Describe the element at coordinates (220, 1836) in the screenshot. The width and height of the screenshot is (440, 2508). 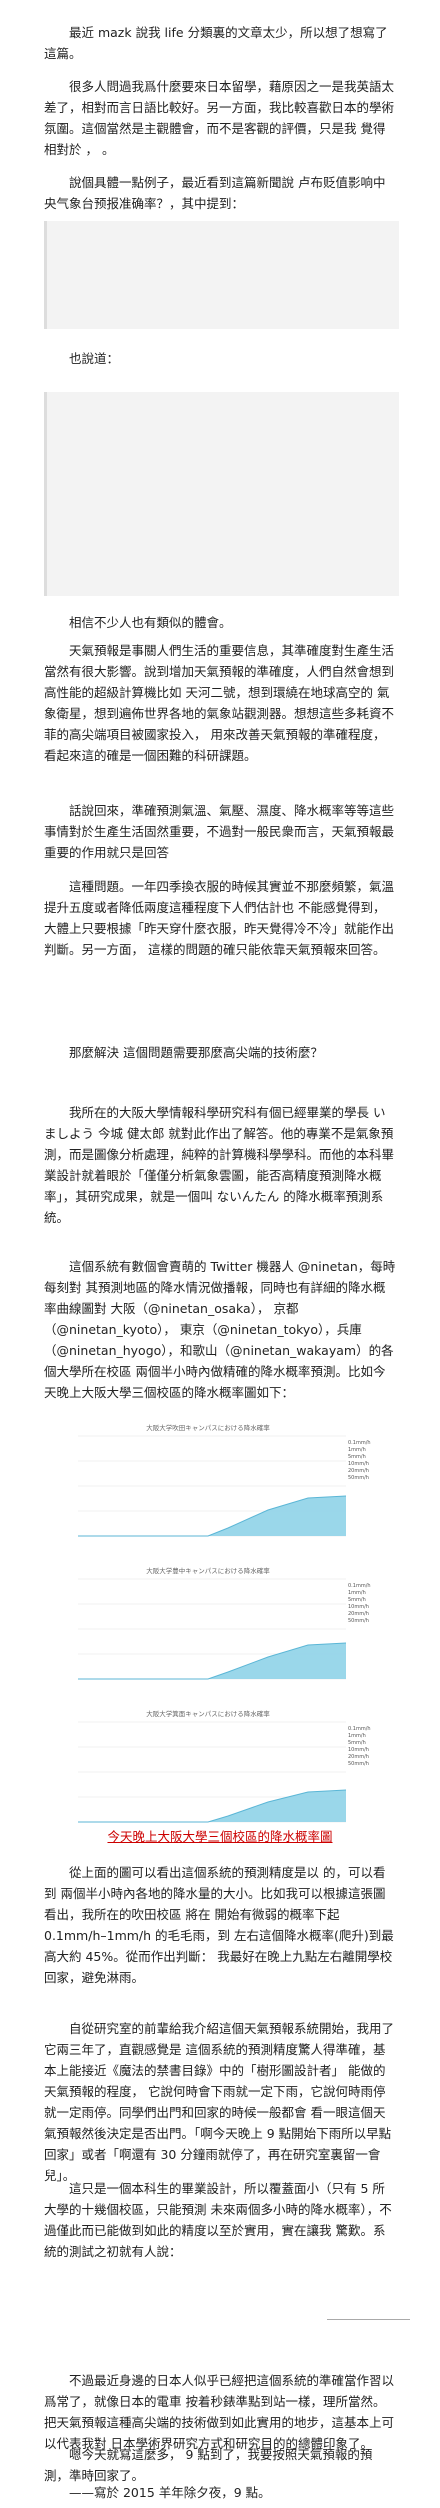
I see `figure-caption: 今天晚上大阪大學三個校區的降水概率圖` at that location.